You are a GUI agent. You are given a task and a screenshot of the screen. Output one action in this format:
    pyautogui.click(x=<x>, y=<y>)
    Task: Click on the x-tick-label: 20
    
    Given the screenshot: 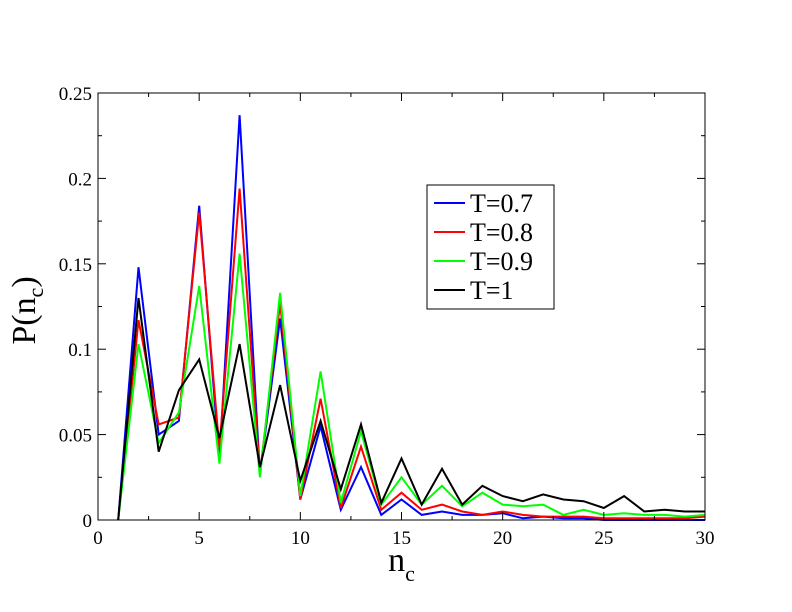 What is the action you would take?
    pyautogui.click(x=502, y=538)
    